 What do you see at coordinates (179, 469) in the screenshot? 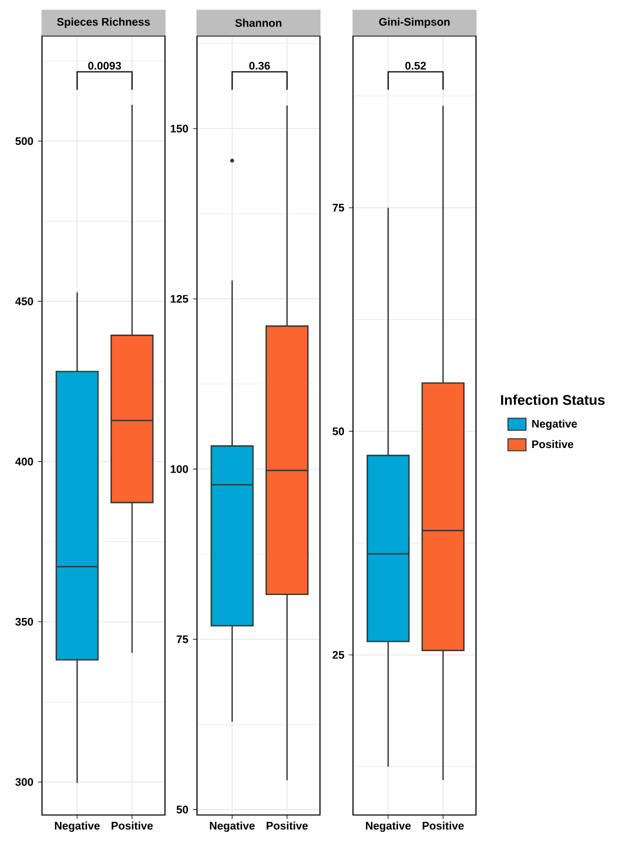
I see `y-tick-label: 100` at bounding box center [179, 469].